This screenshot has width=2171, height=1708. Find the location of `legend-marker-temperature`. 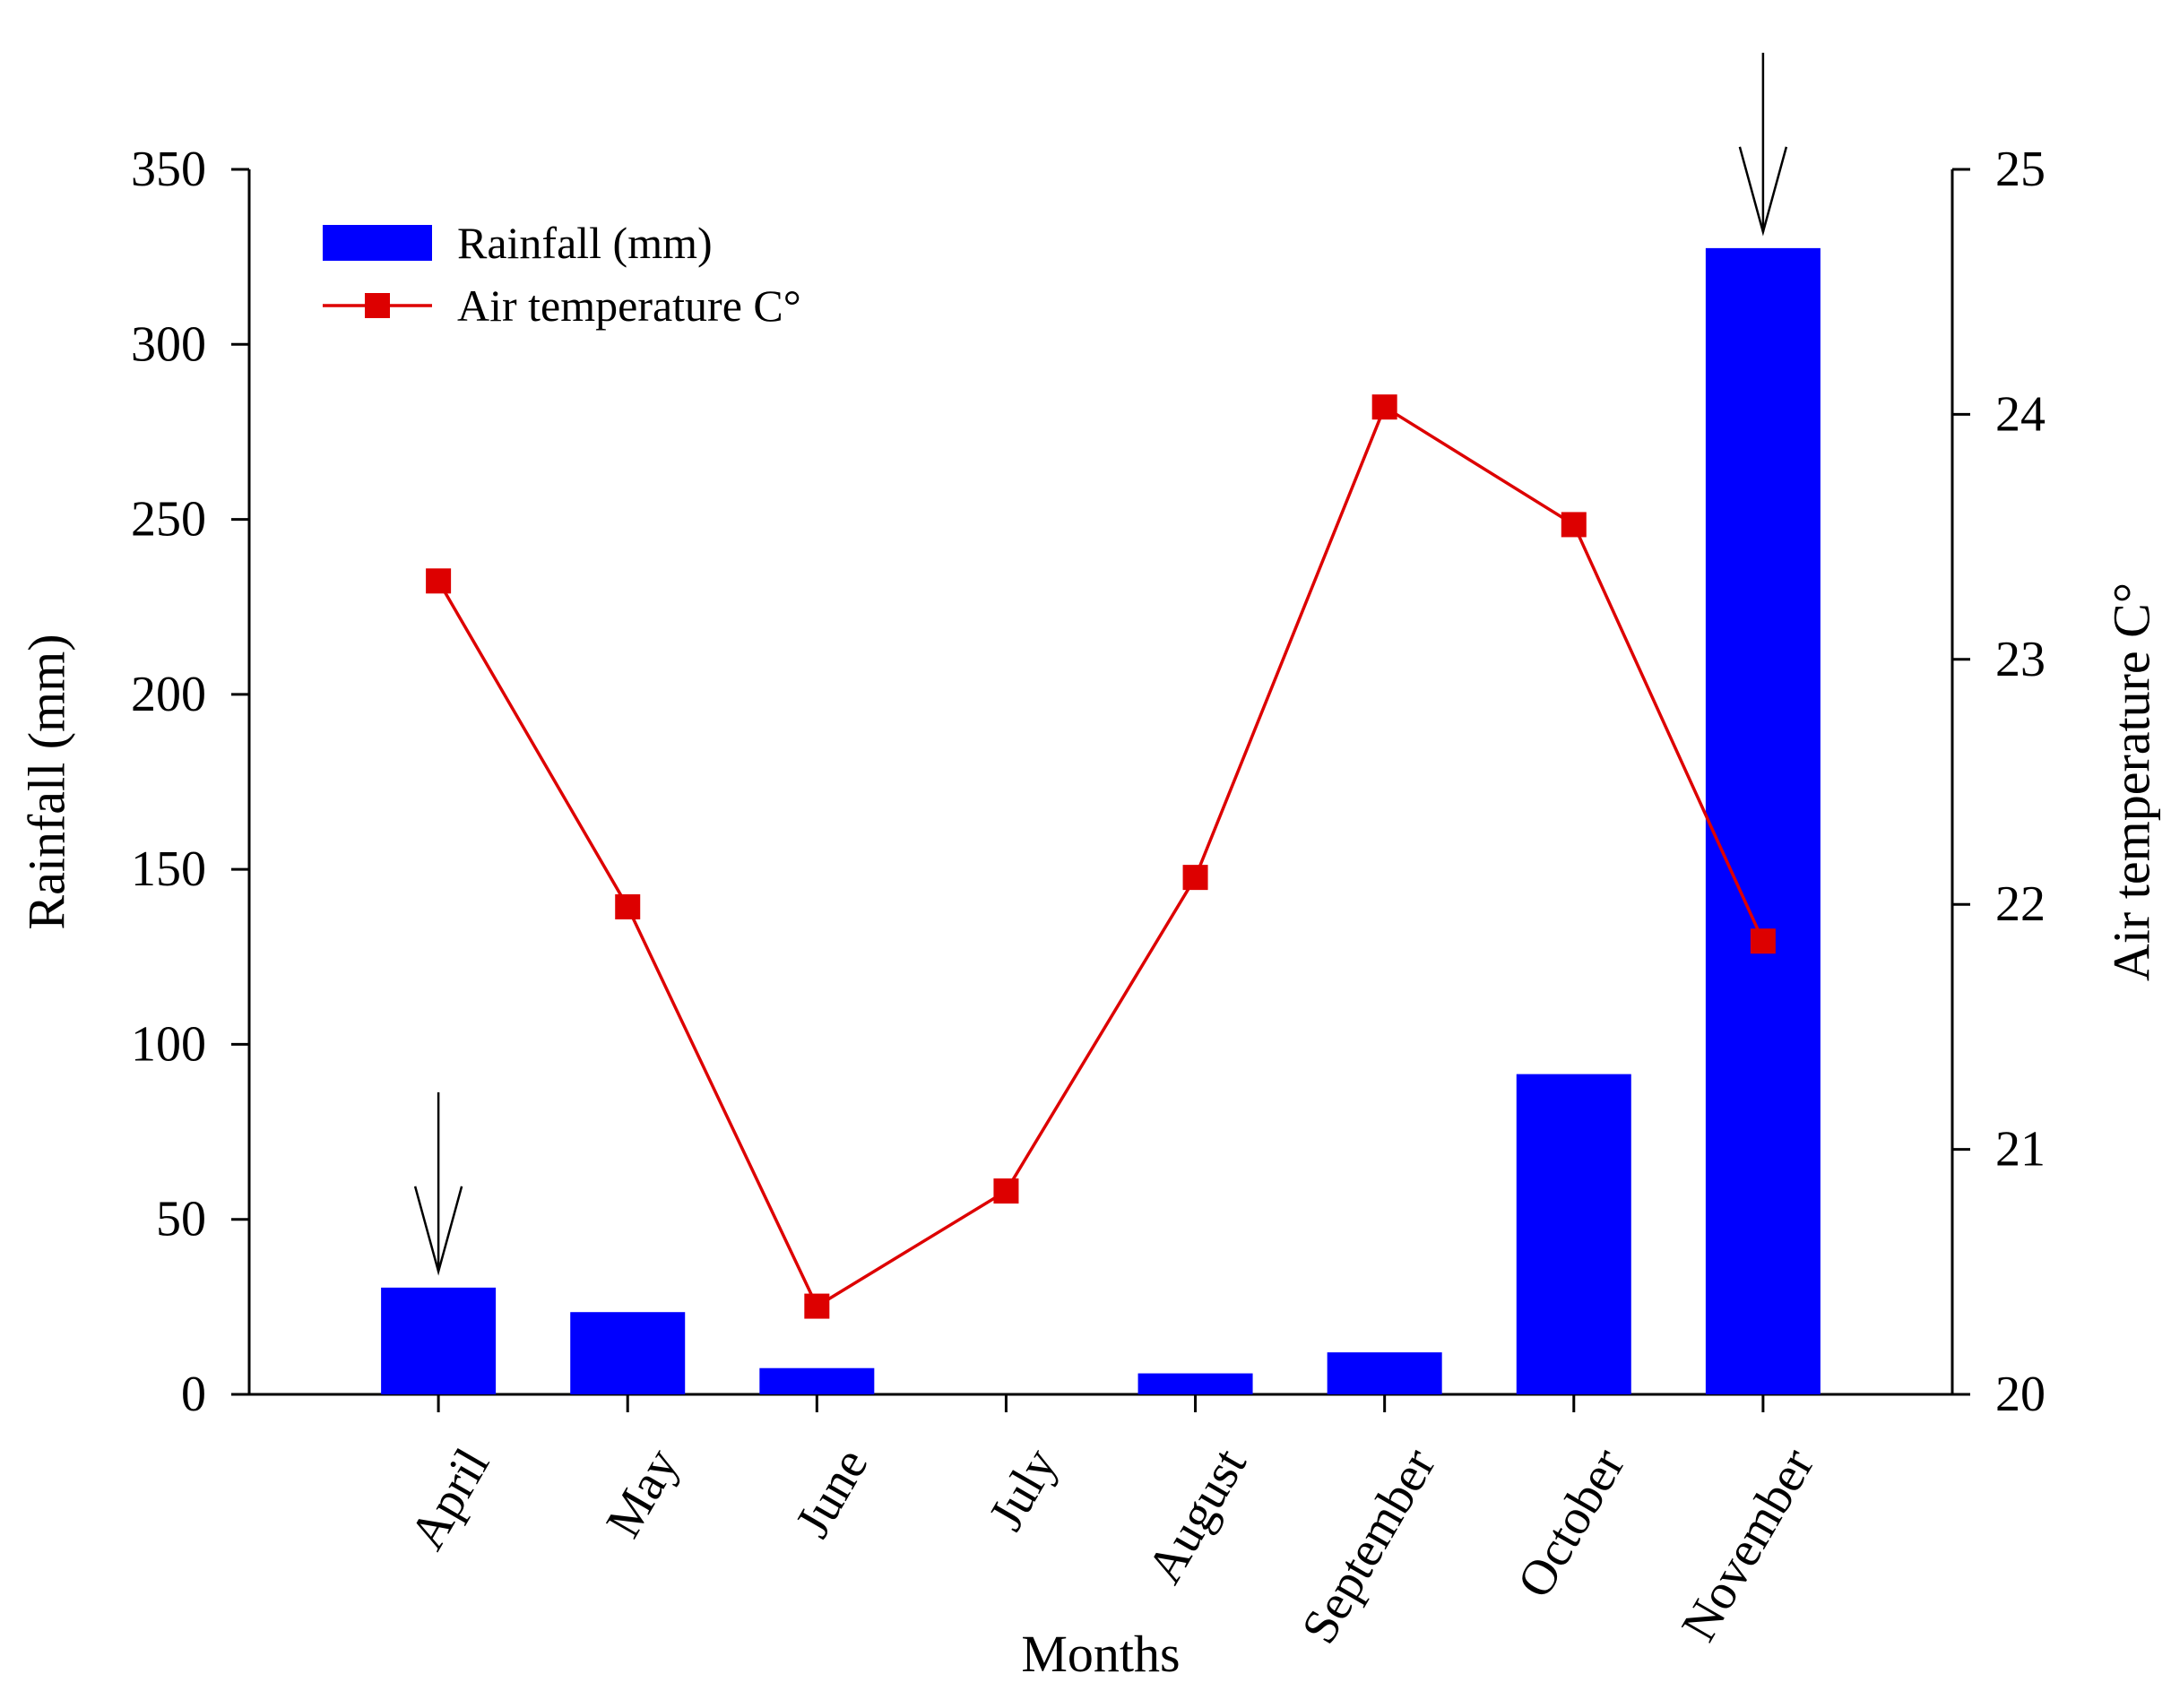

legend-marker-temperature is located at coordinates (377, 305).